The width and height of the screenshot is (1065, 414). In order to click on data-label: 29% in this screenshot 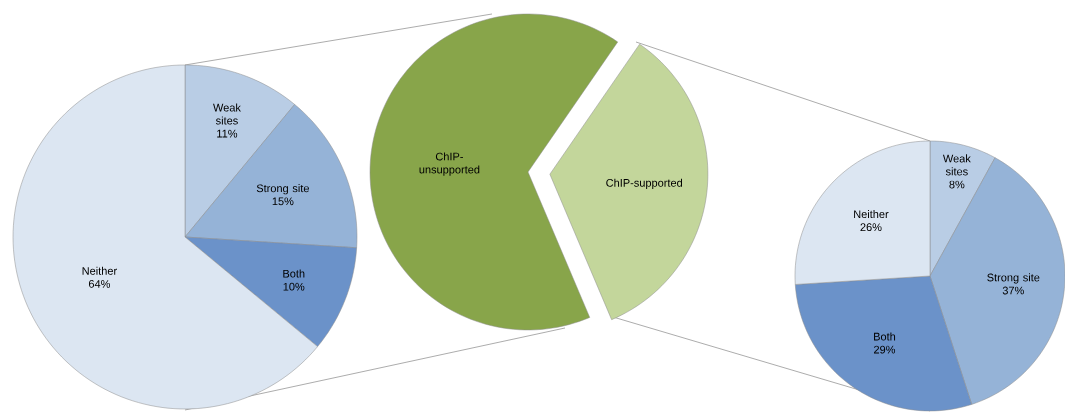, I will do `click(885, 349)`.